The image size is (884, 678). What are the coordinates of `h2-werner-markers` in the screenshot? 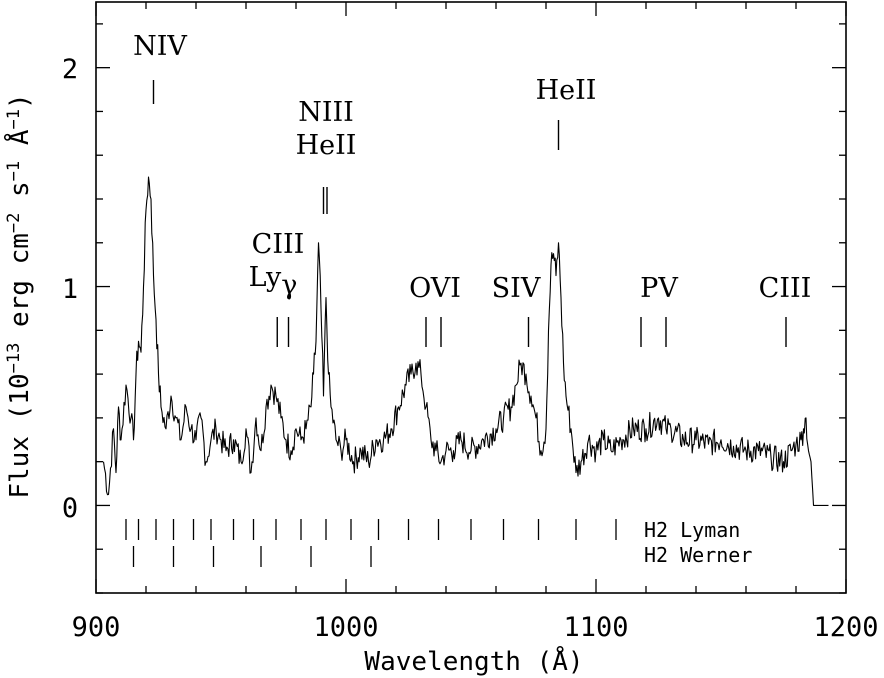 It's located at (252, 556).